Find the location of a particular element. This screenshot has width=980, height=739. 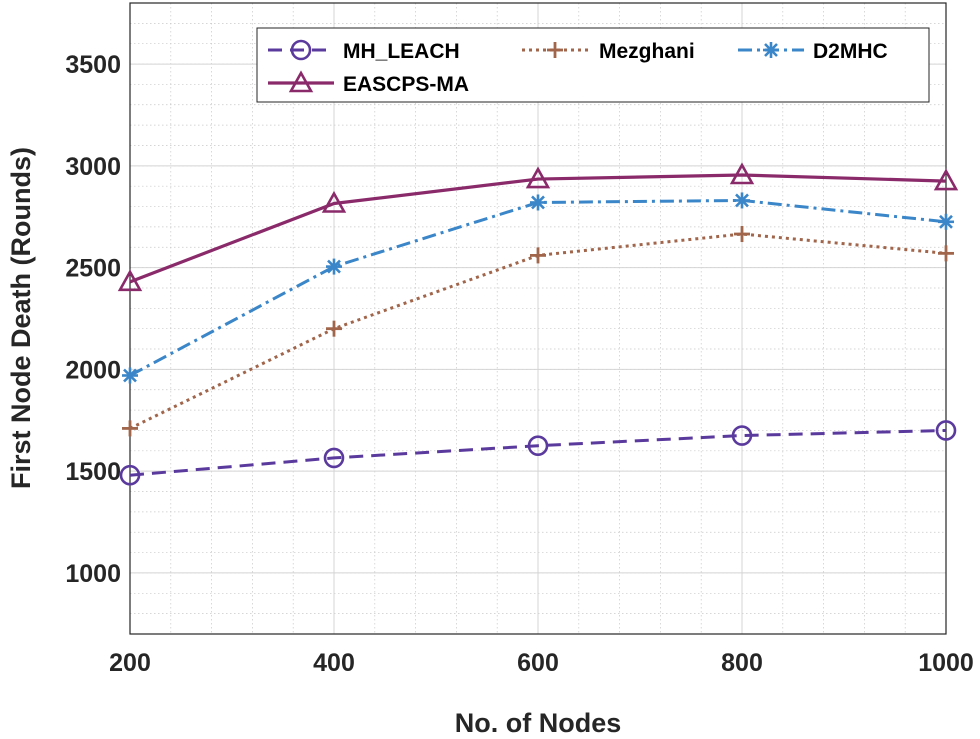

y-tick-label-1500: 1500 is located at coordinates (93, 472).